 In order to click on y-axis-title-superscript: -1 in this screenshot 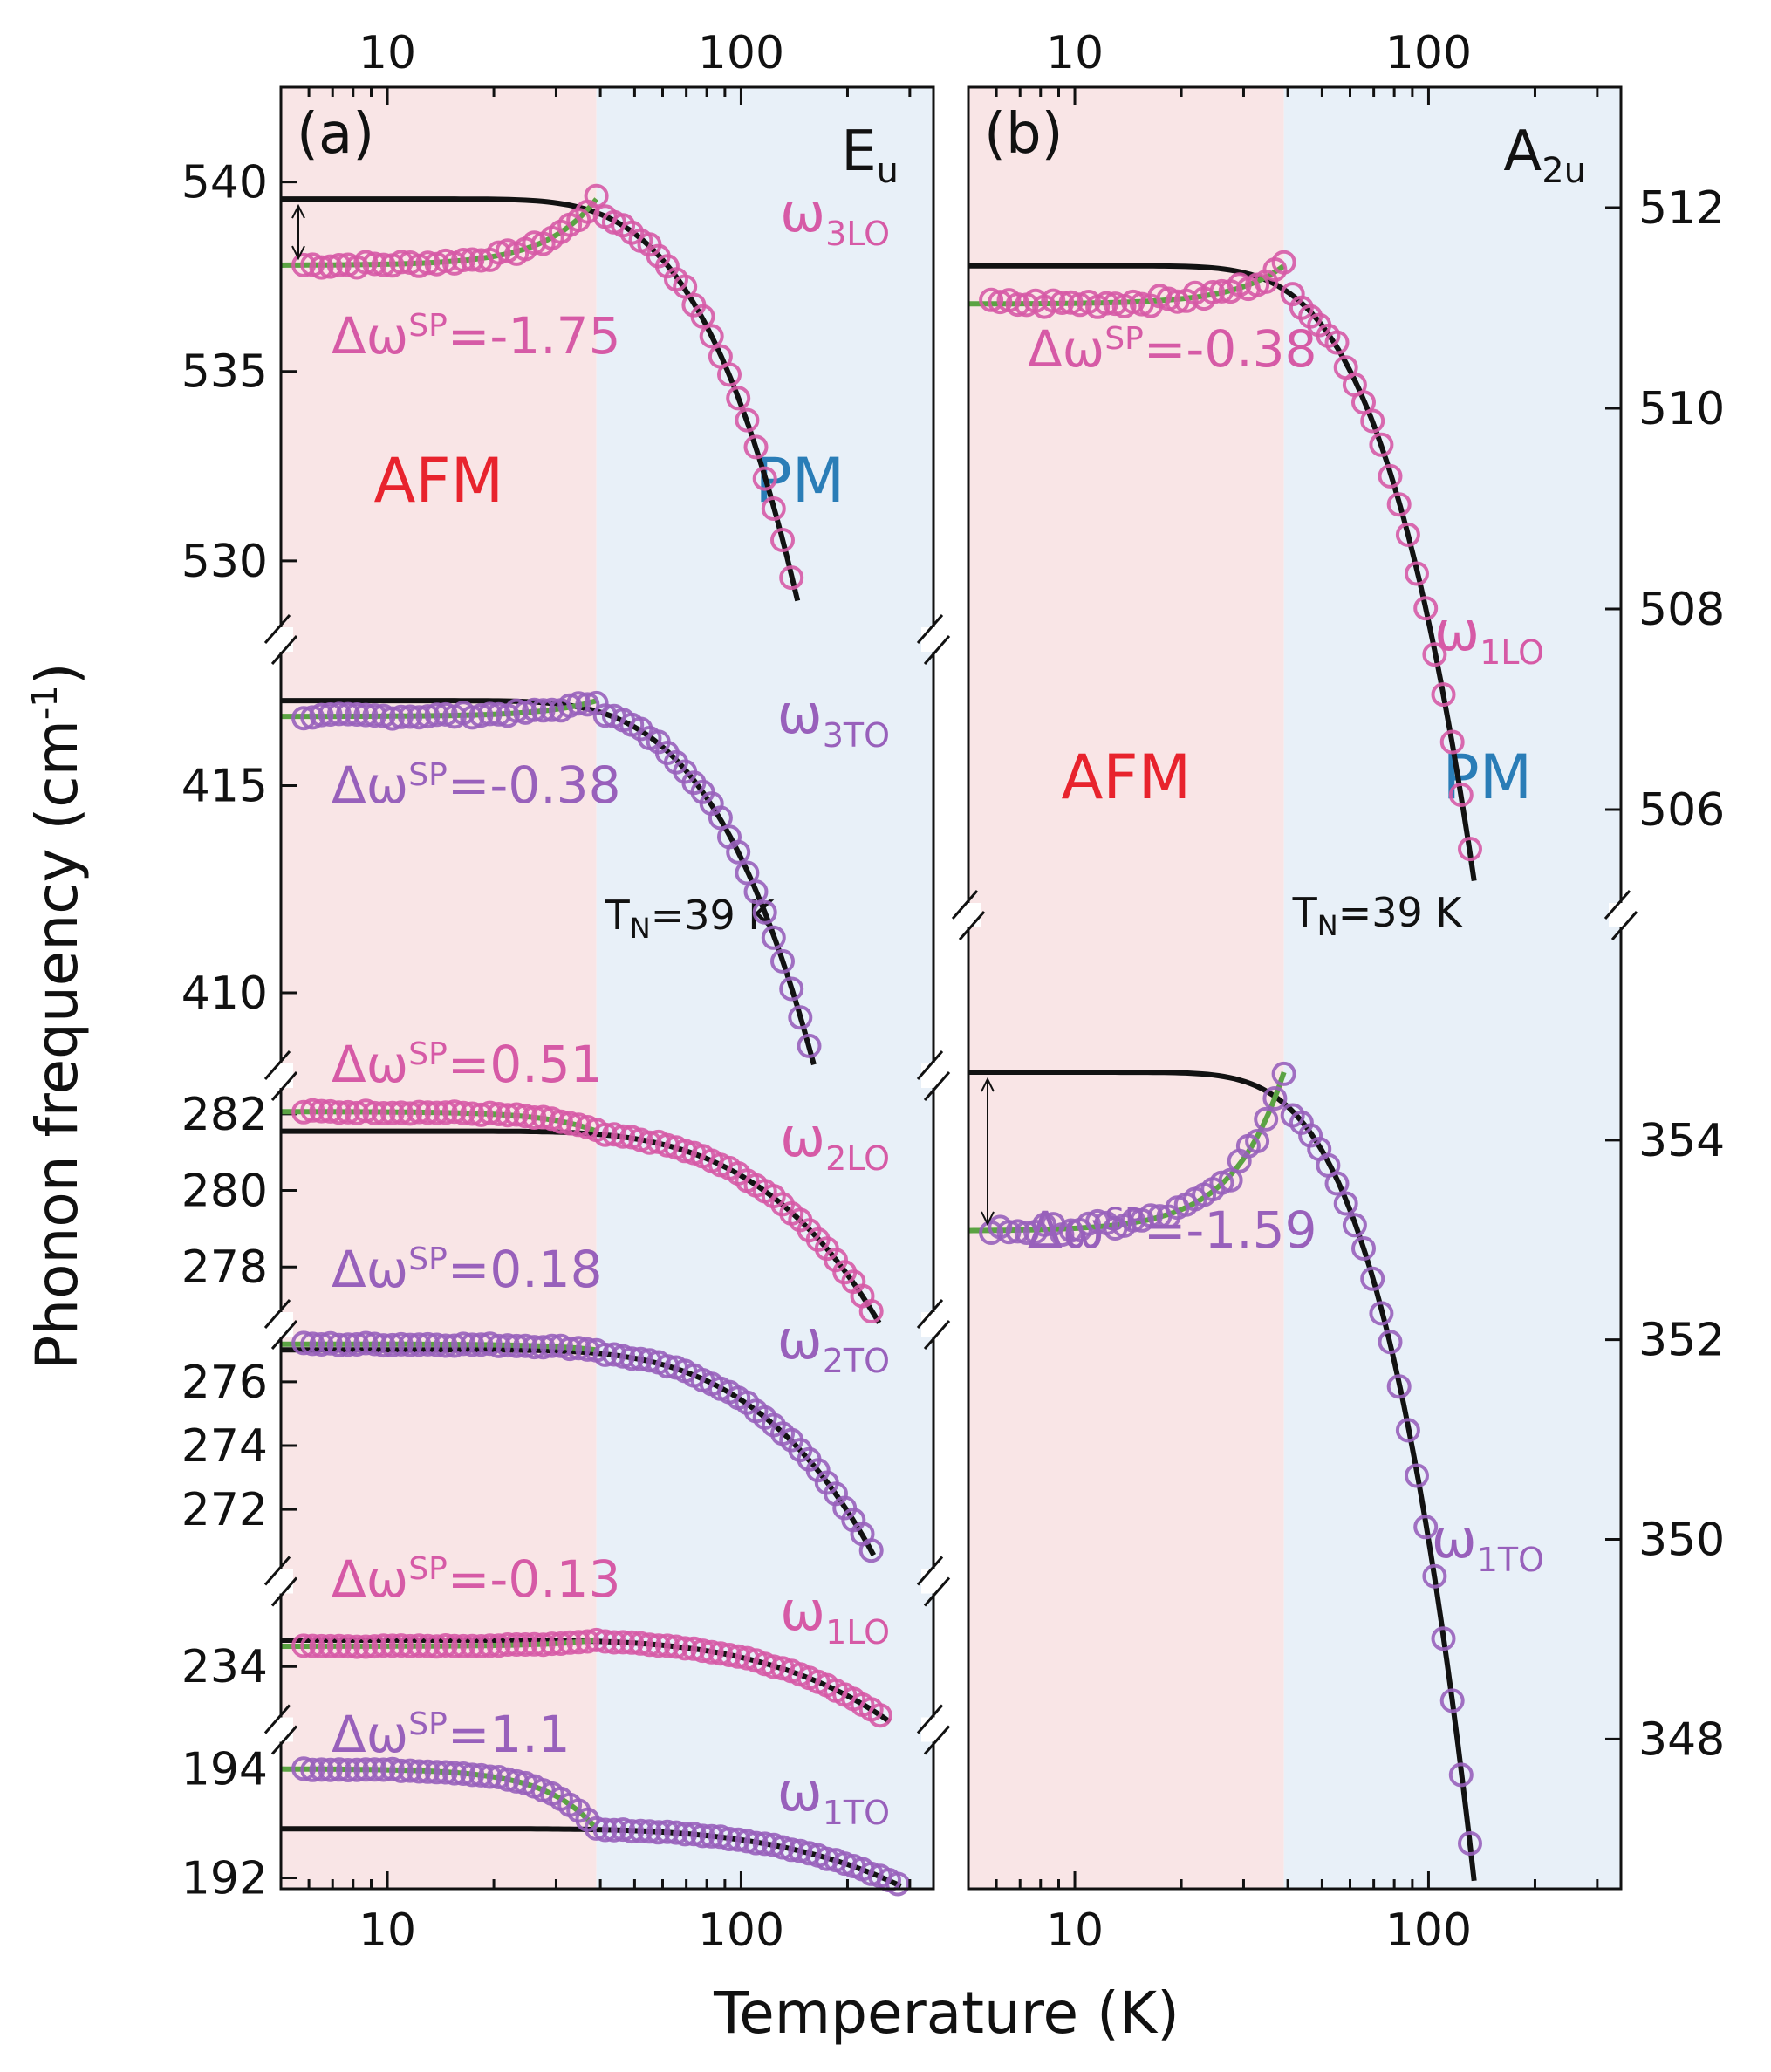, I will do `click(45, 703)`.